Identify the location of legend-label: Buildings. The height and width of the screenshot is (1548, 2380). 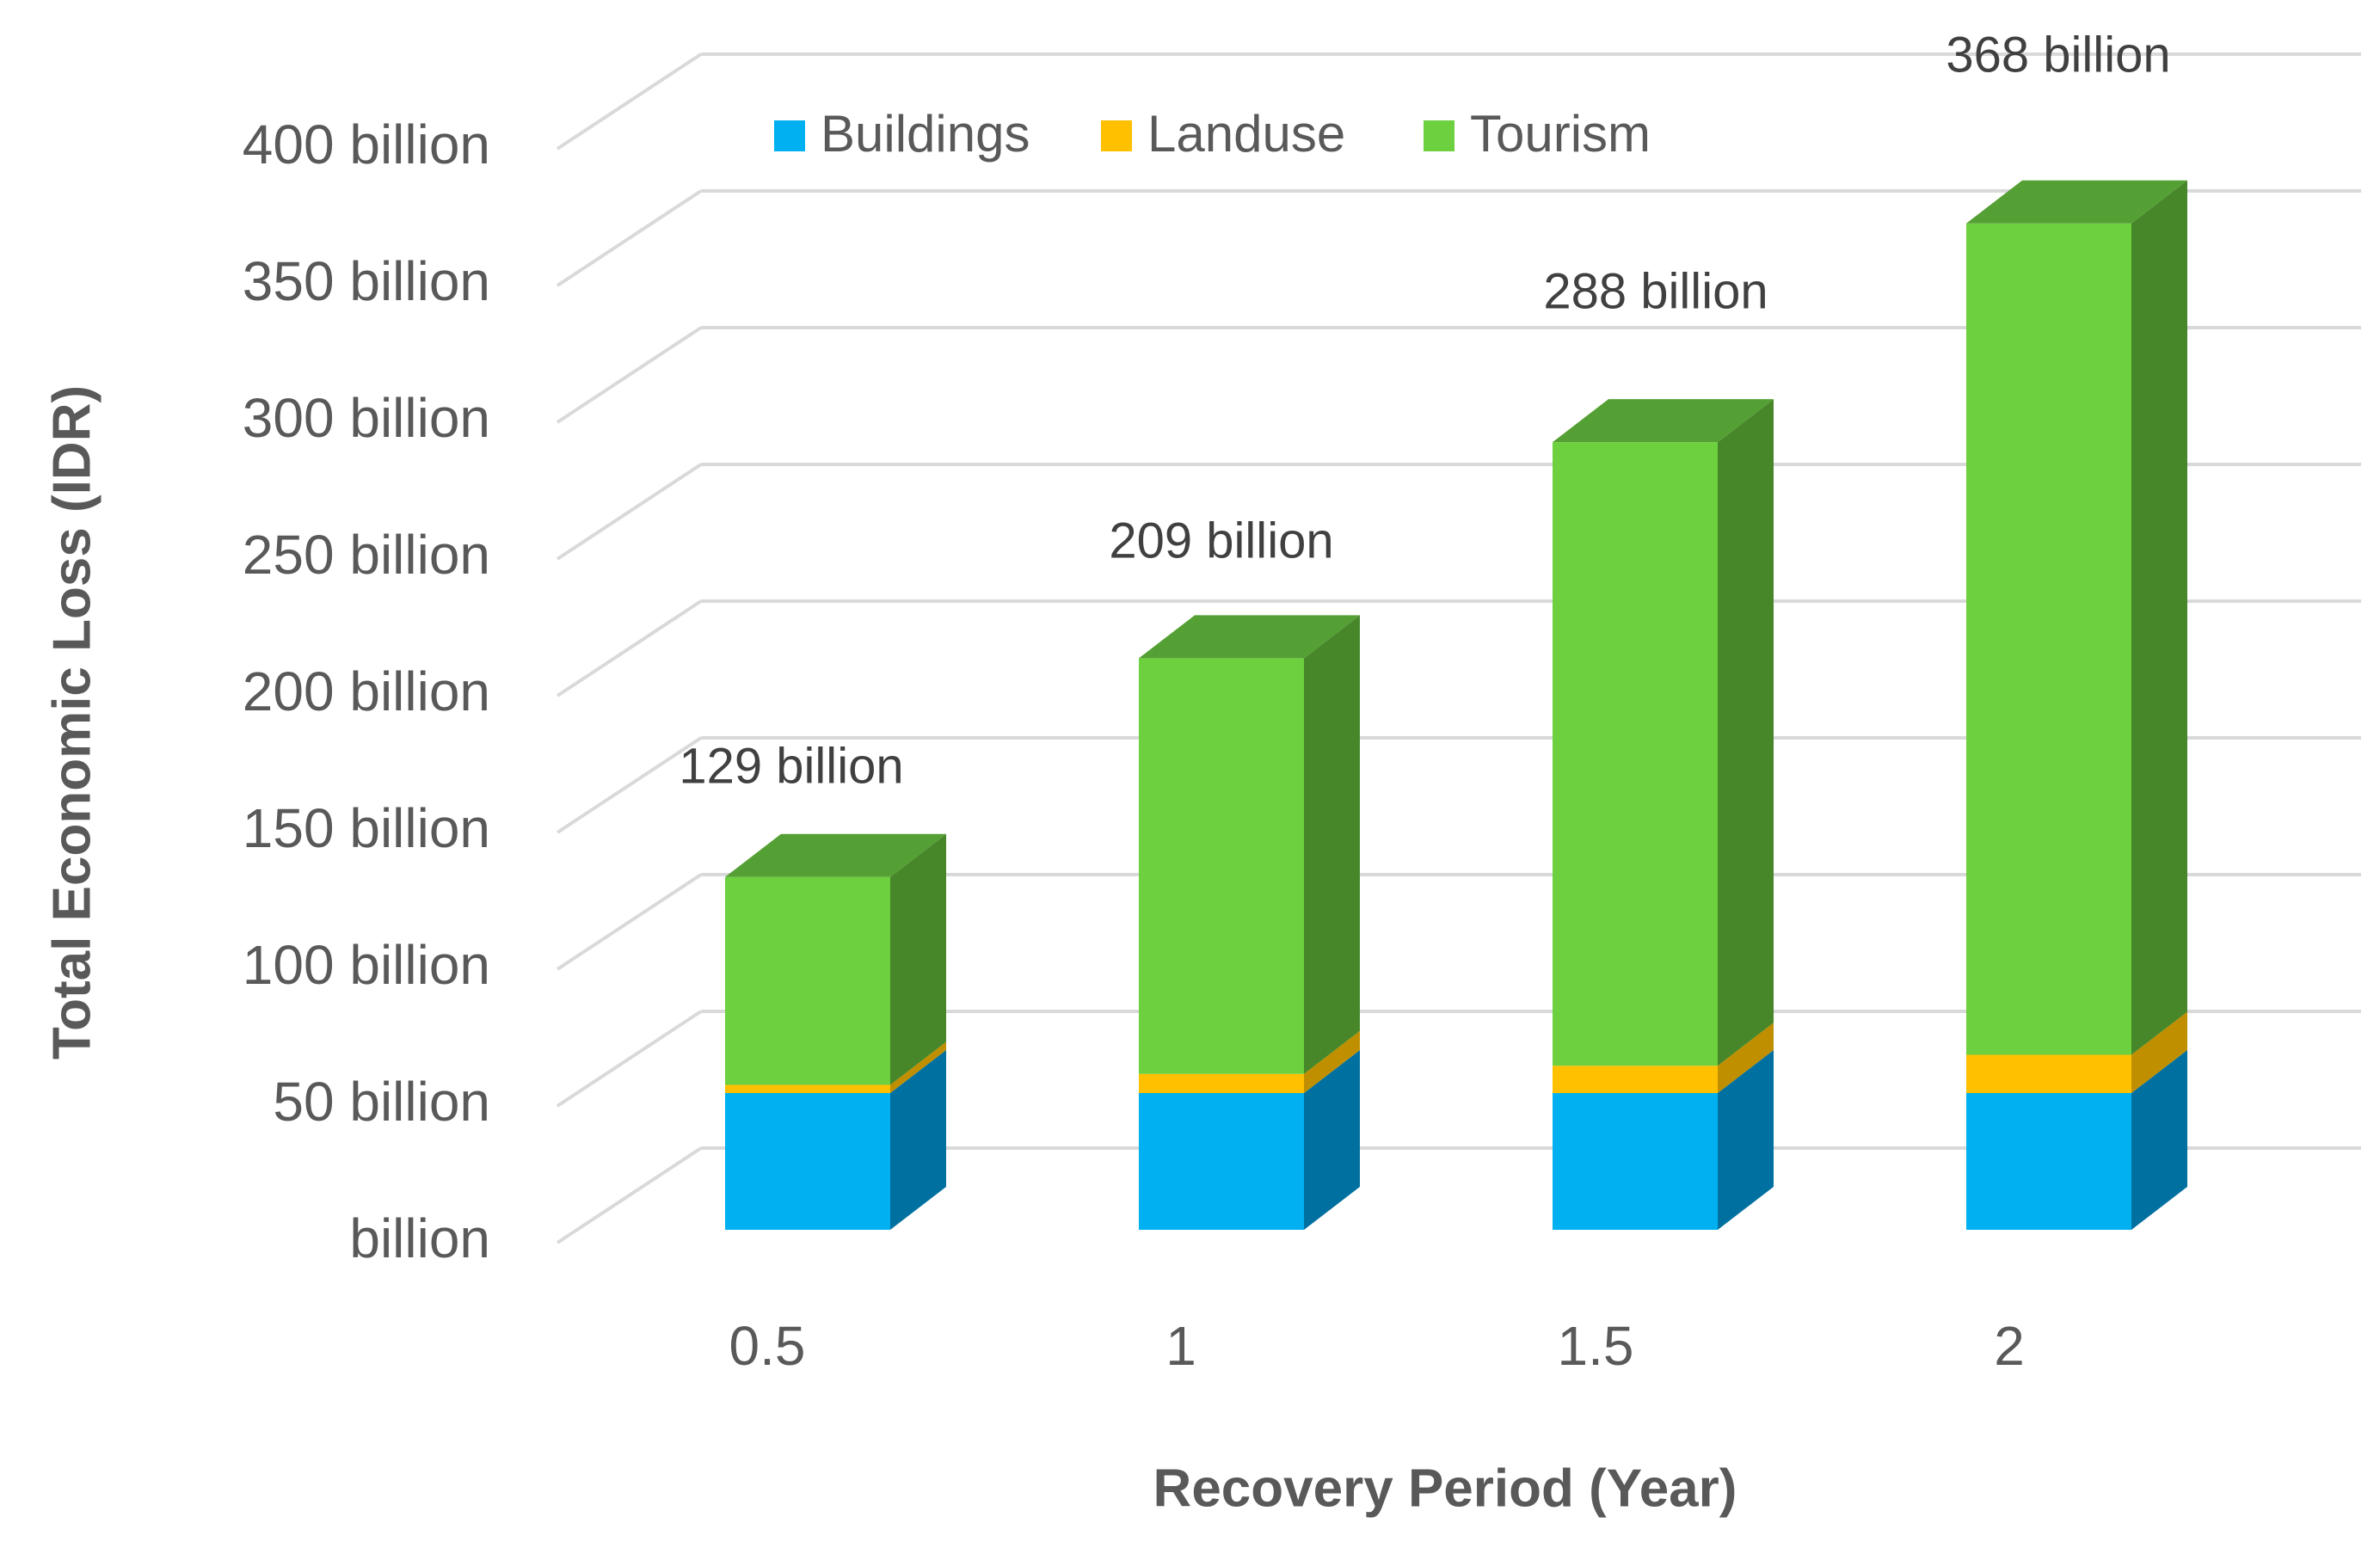
(925, 134).